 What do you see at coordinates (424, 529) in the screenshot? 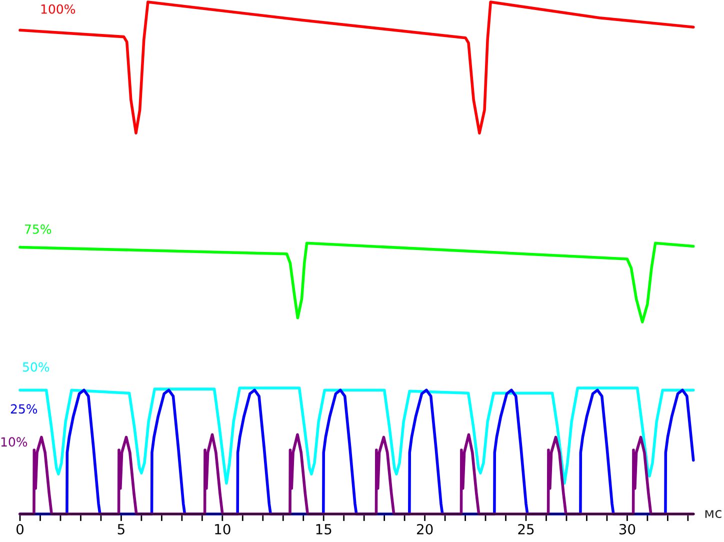
I see `x-tick-label: 20` at bounding box center [424, 529].